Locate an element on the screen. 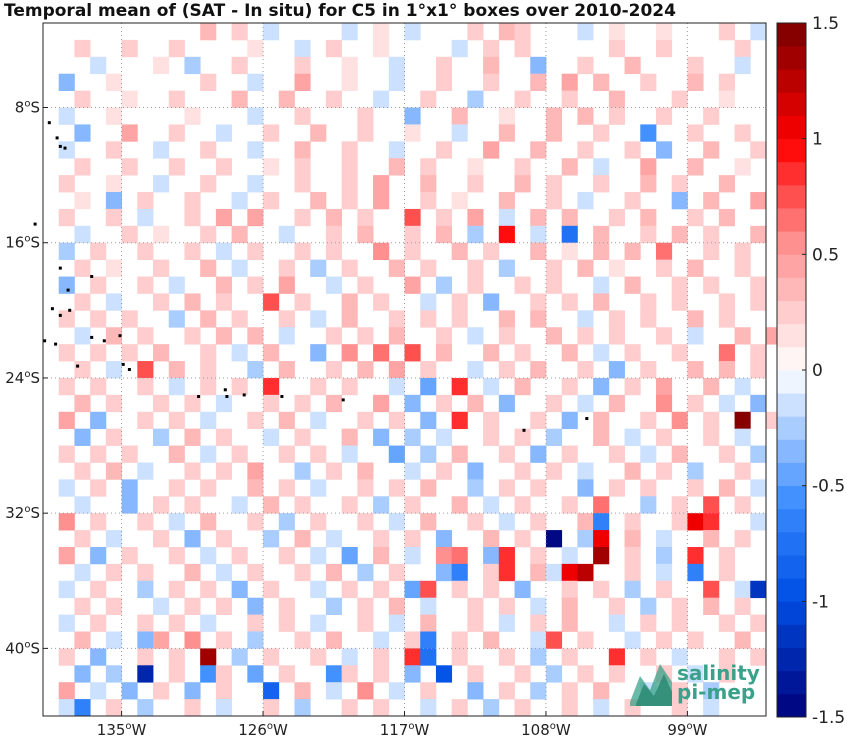  colorbar-tick-label: -1 is located at coordinates (820, 602).